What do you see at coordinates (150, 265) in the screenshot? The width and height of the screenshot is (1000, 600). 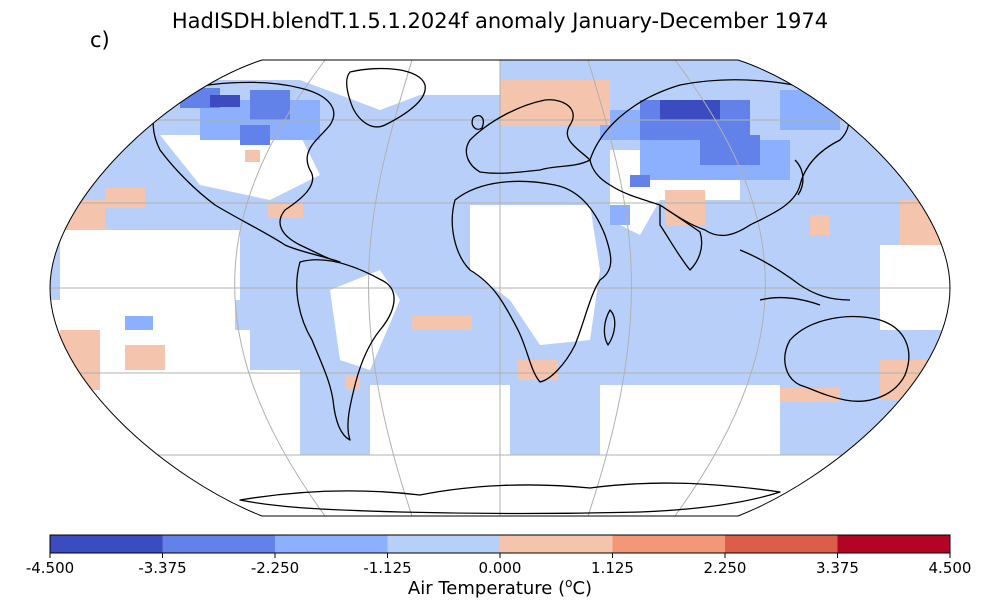 I see `no-data-tropical-pacific` at bounding box center [150, 265].